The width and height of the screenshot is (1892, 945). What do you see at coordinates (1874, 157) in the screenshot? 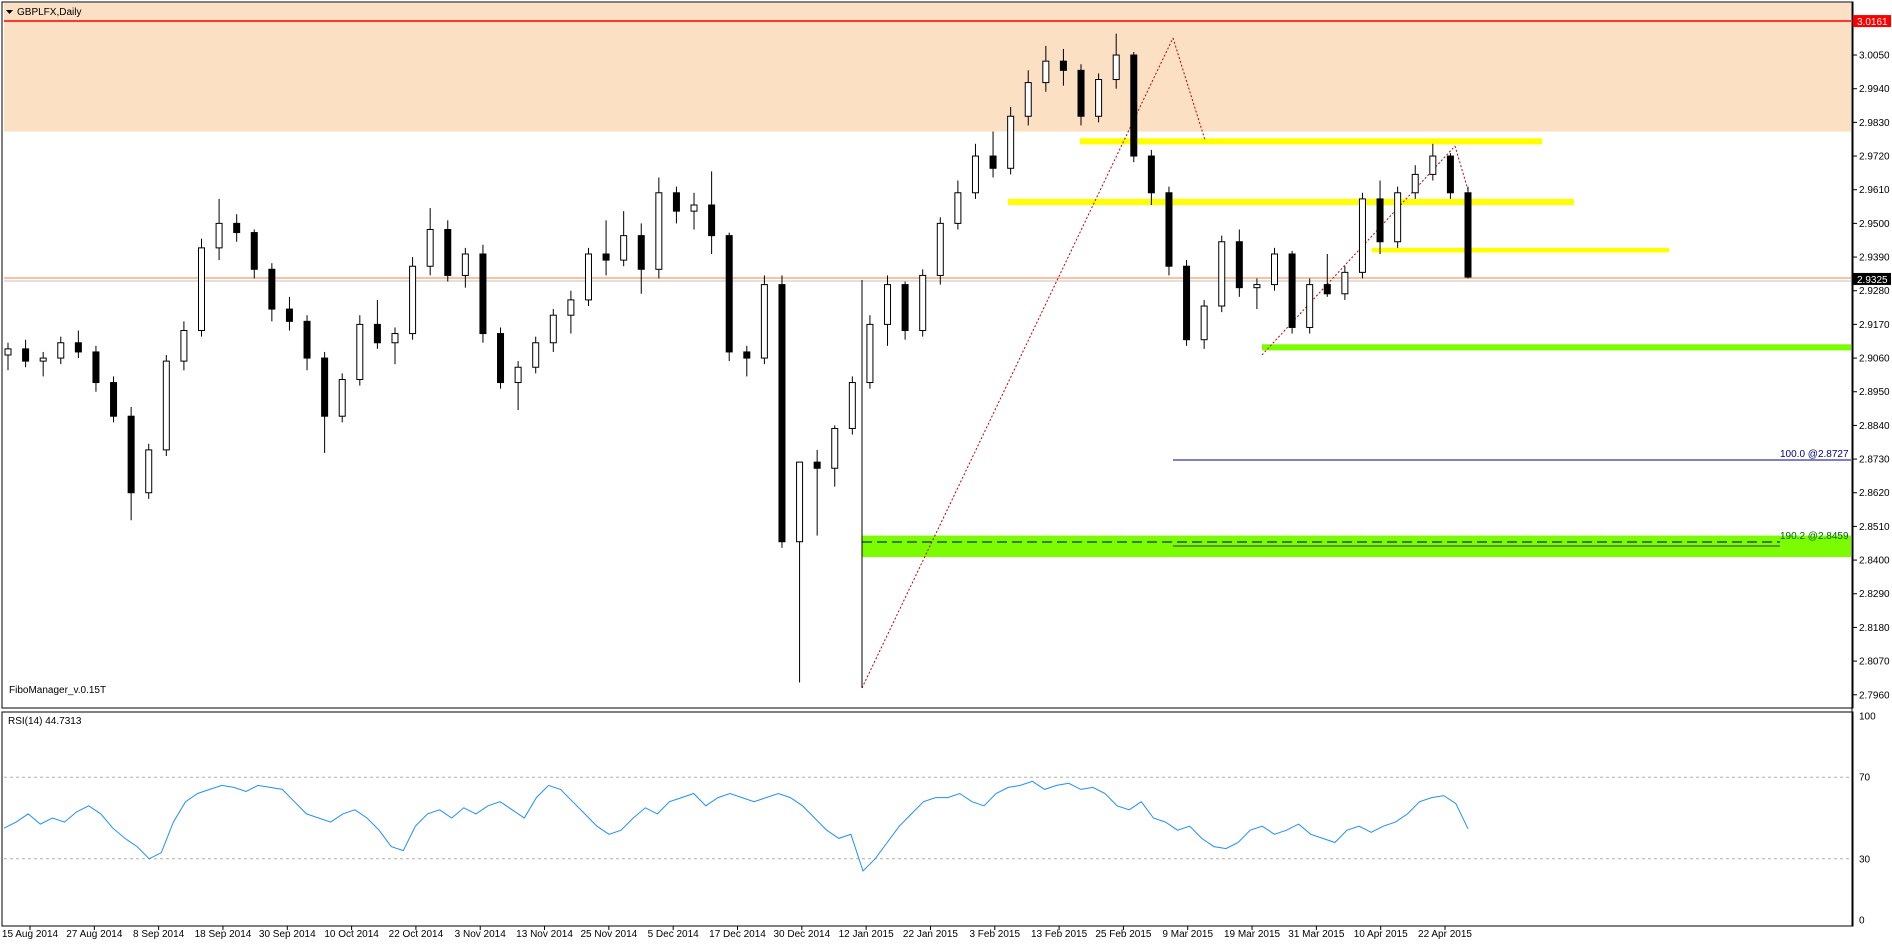
I see `price-tick-label: 2.9720` at bounding box center [1874, 157].